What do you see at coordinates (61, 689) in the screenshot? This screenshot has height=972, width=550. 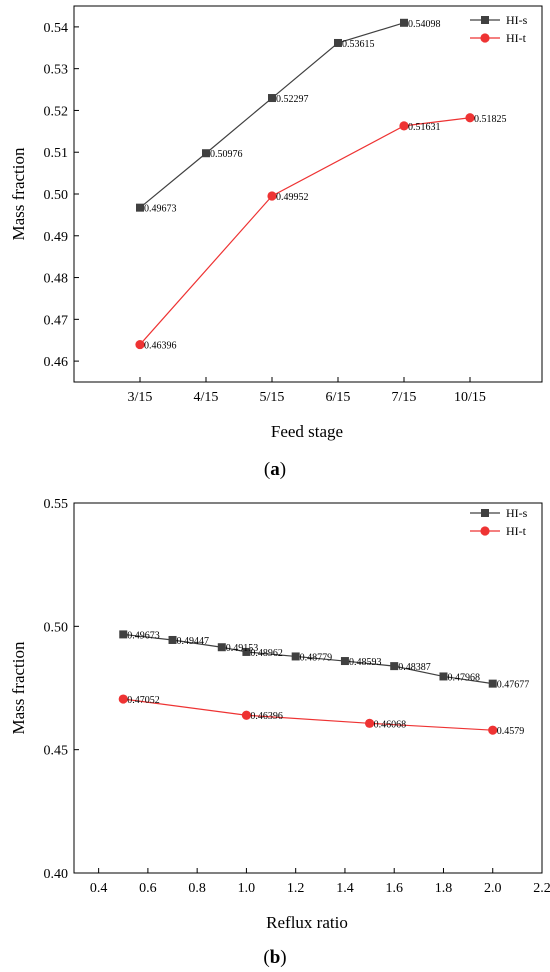 I see `chart-b-y-ticks: 0.40 0.45 0.50 0.55` at bounding box center [61, 689].